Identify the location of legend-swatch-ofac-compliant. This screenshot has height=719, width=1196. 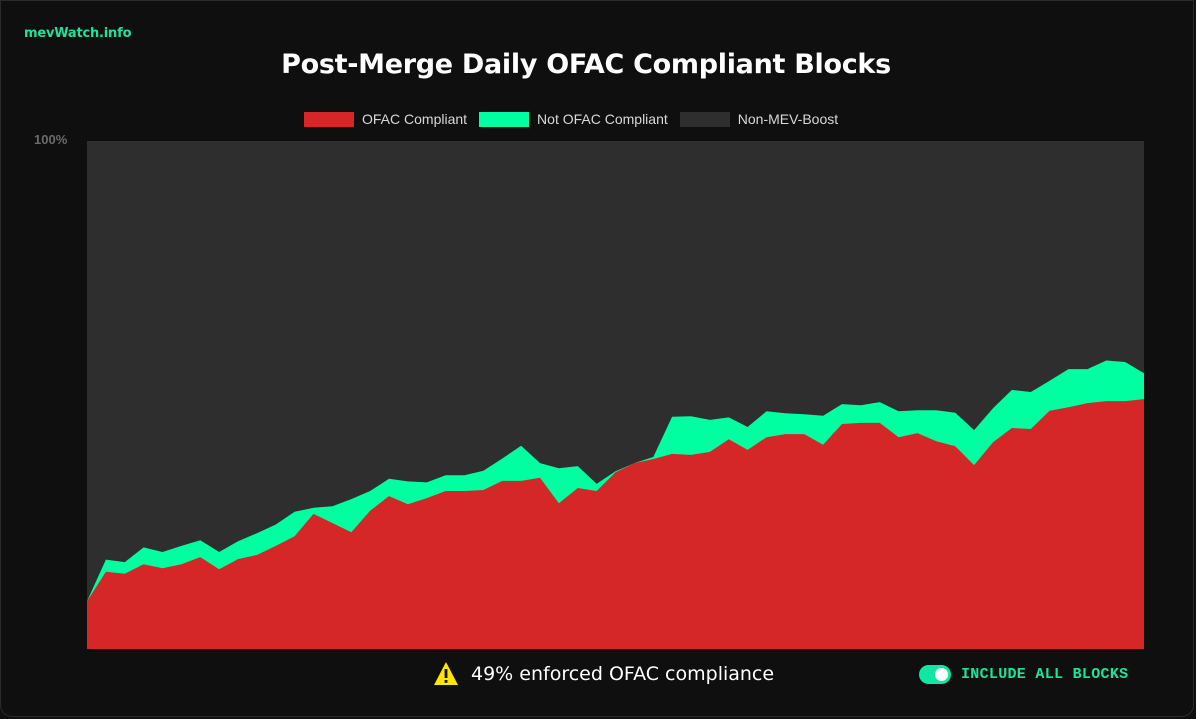
(329, 119).